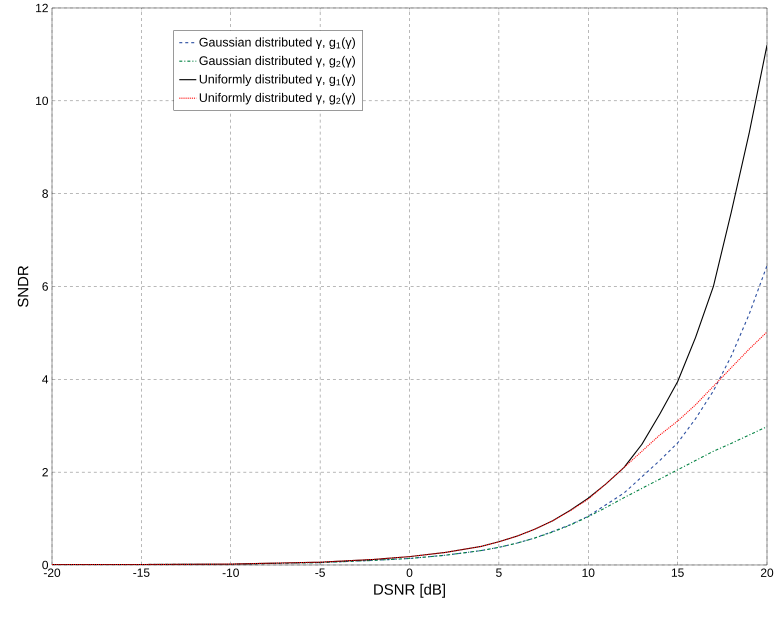 This screenshot has height=620, width=779. What do you see at coordinates (277, 80) in the screenshot?
I see `legend-label: Uniformly distributed γ, g$_{1}$(γ)` at bounding box center [277, 80].